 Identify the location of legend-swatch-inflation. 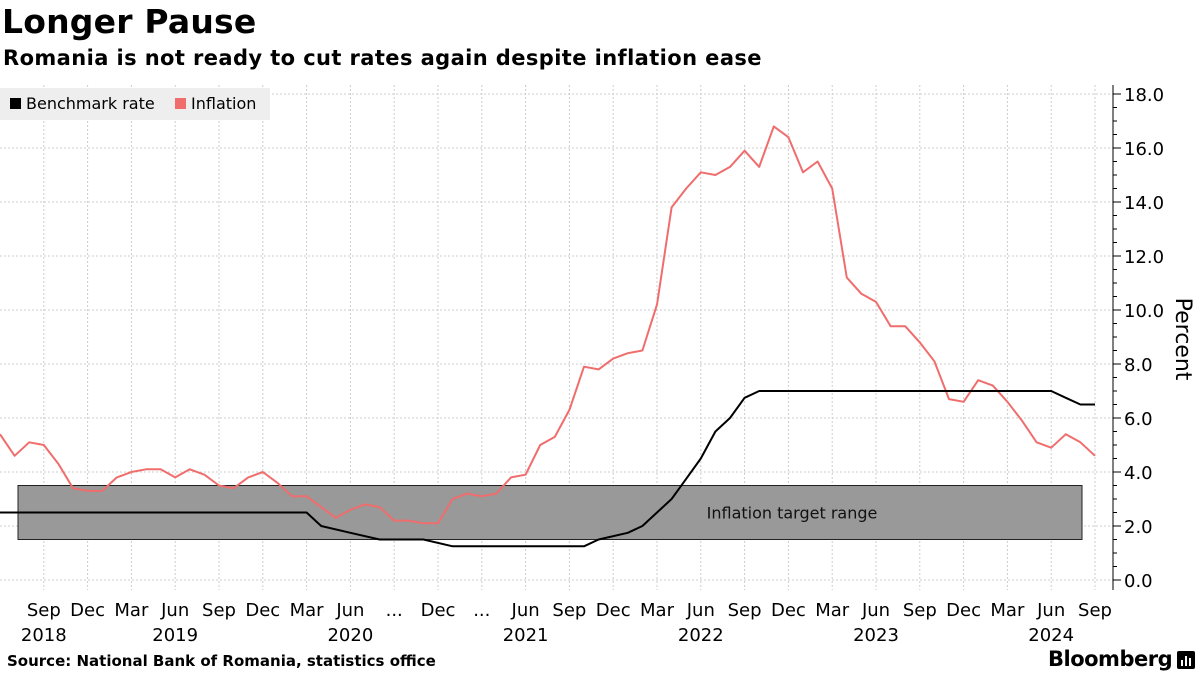
(180, 103).